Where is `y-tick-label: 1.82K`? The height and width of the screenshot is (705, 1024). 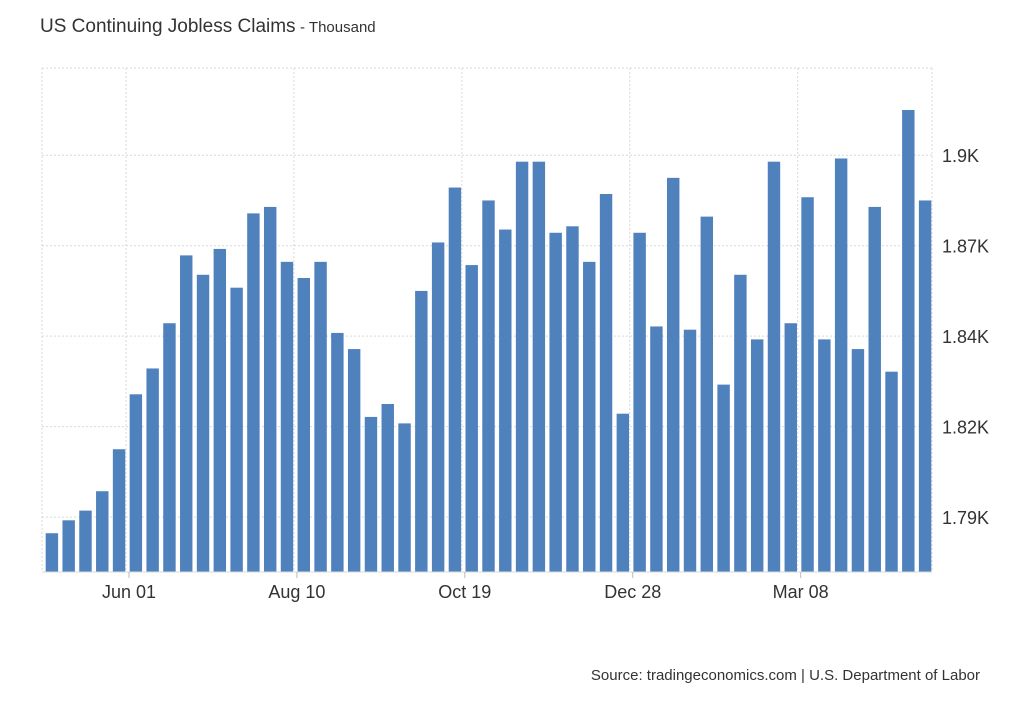 y-tick-label: 1.82K is located at coordinates (965, 428).